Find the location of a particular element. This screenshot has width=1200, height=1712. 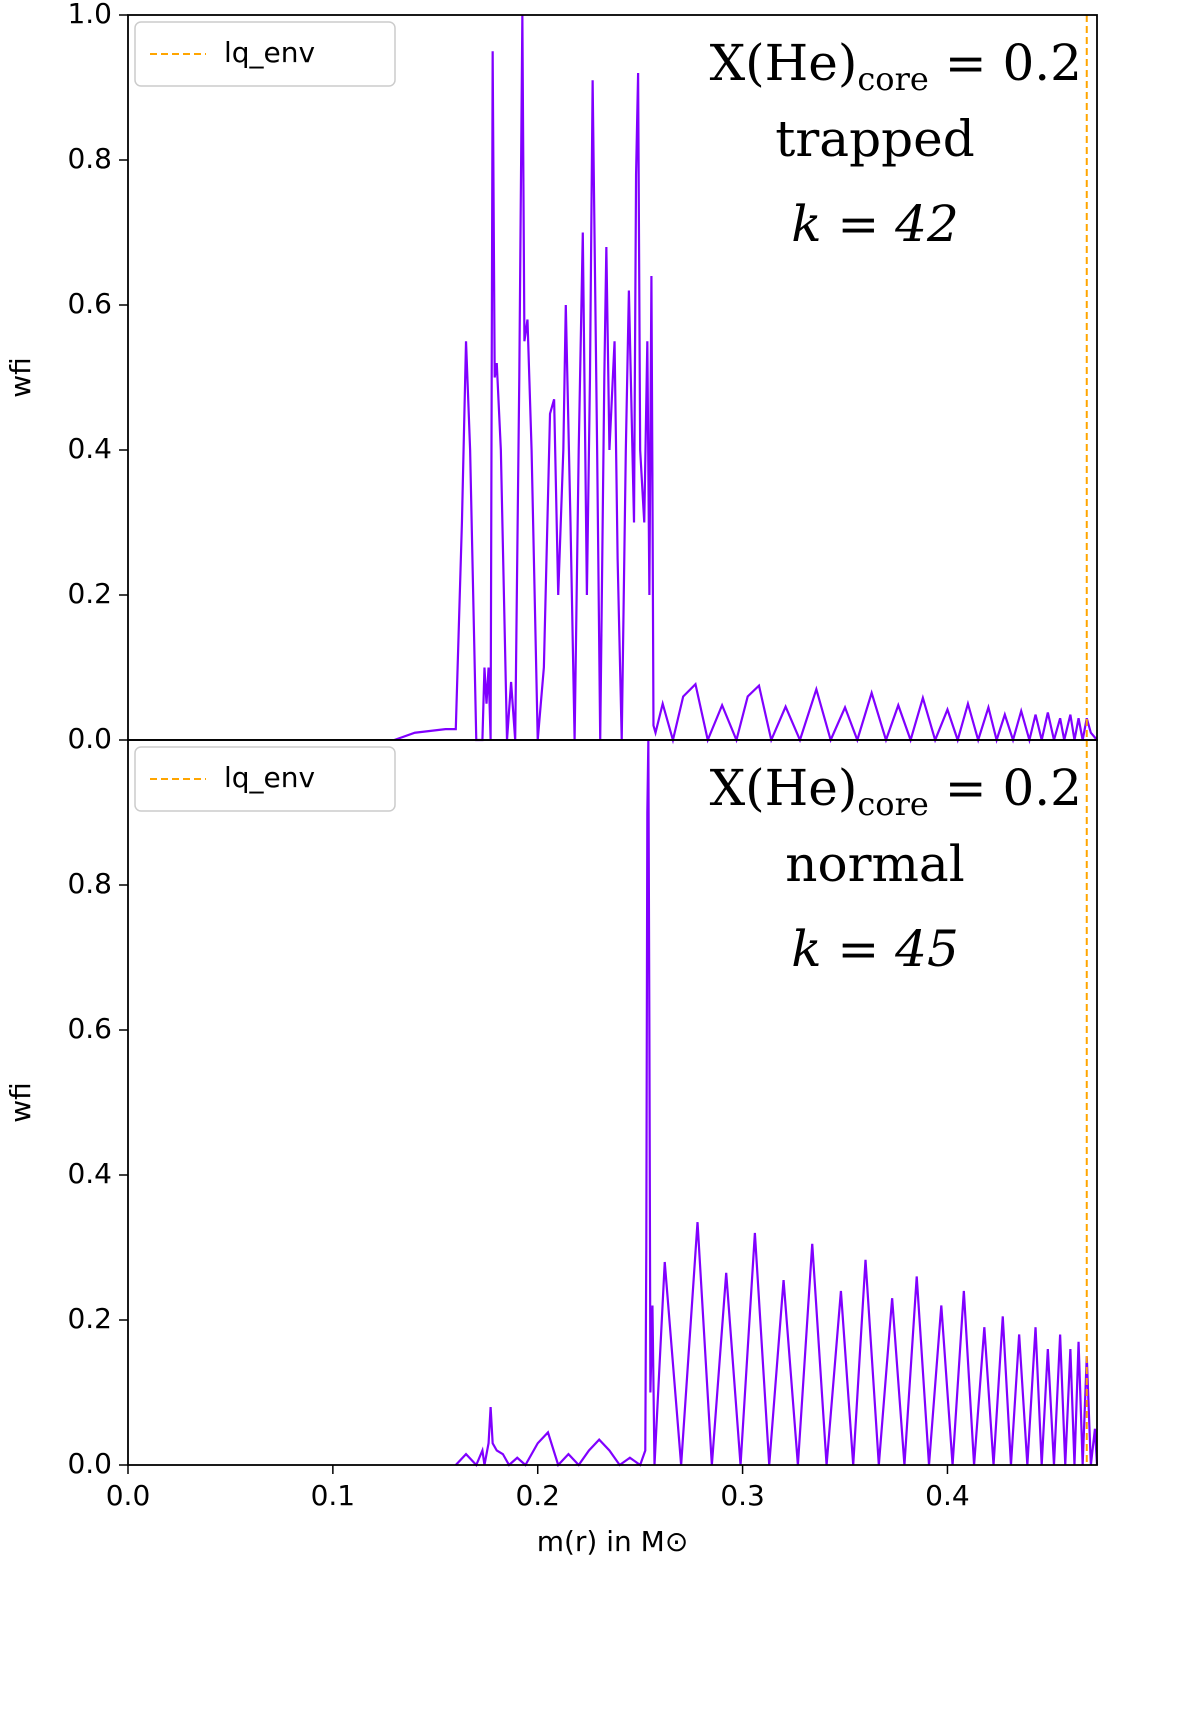

x-tick-label: 0.2 is located at coordinates (537, 1495).